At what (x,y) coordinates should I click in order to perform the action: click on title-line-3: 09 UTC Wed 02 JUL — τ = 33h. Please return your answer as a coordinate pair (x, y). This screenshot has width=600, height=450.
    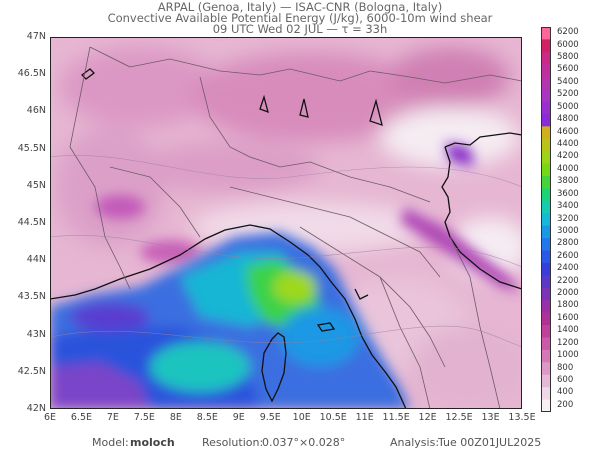
    Looking at the image, I should click on (300, 29).